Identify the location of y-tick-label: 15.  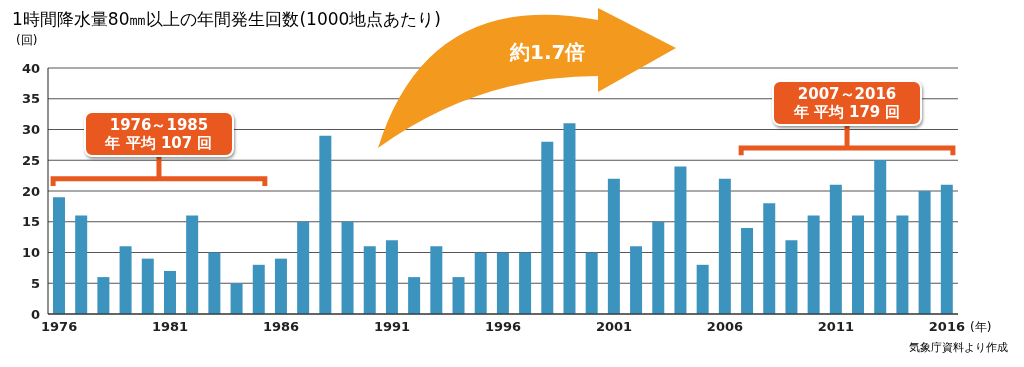
(30, 222).